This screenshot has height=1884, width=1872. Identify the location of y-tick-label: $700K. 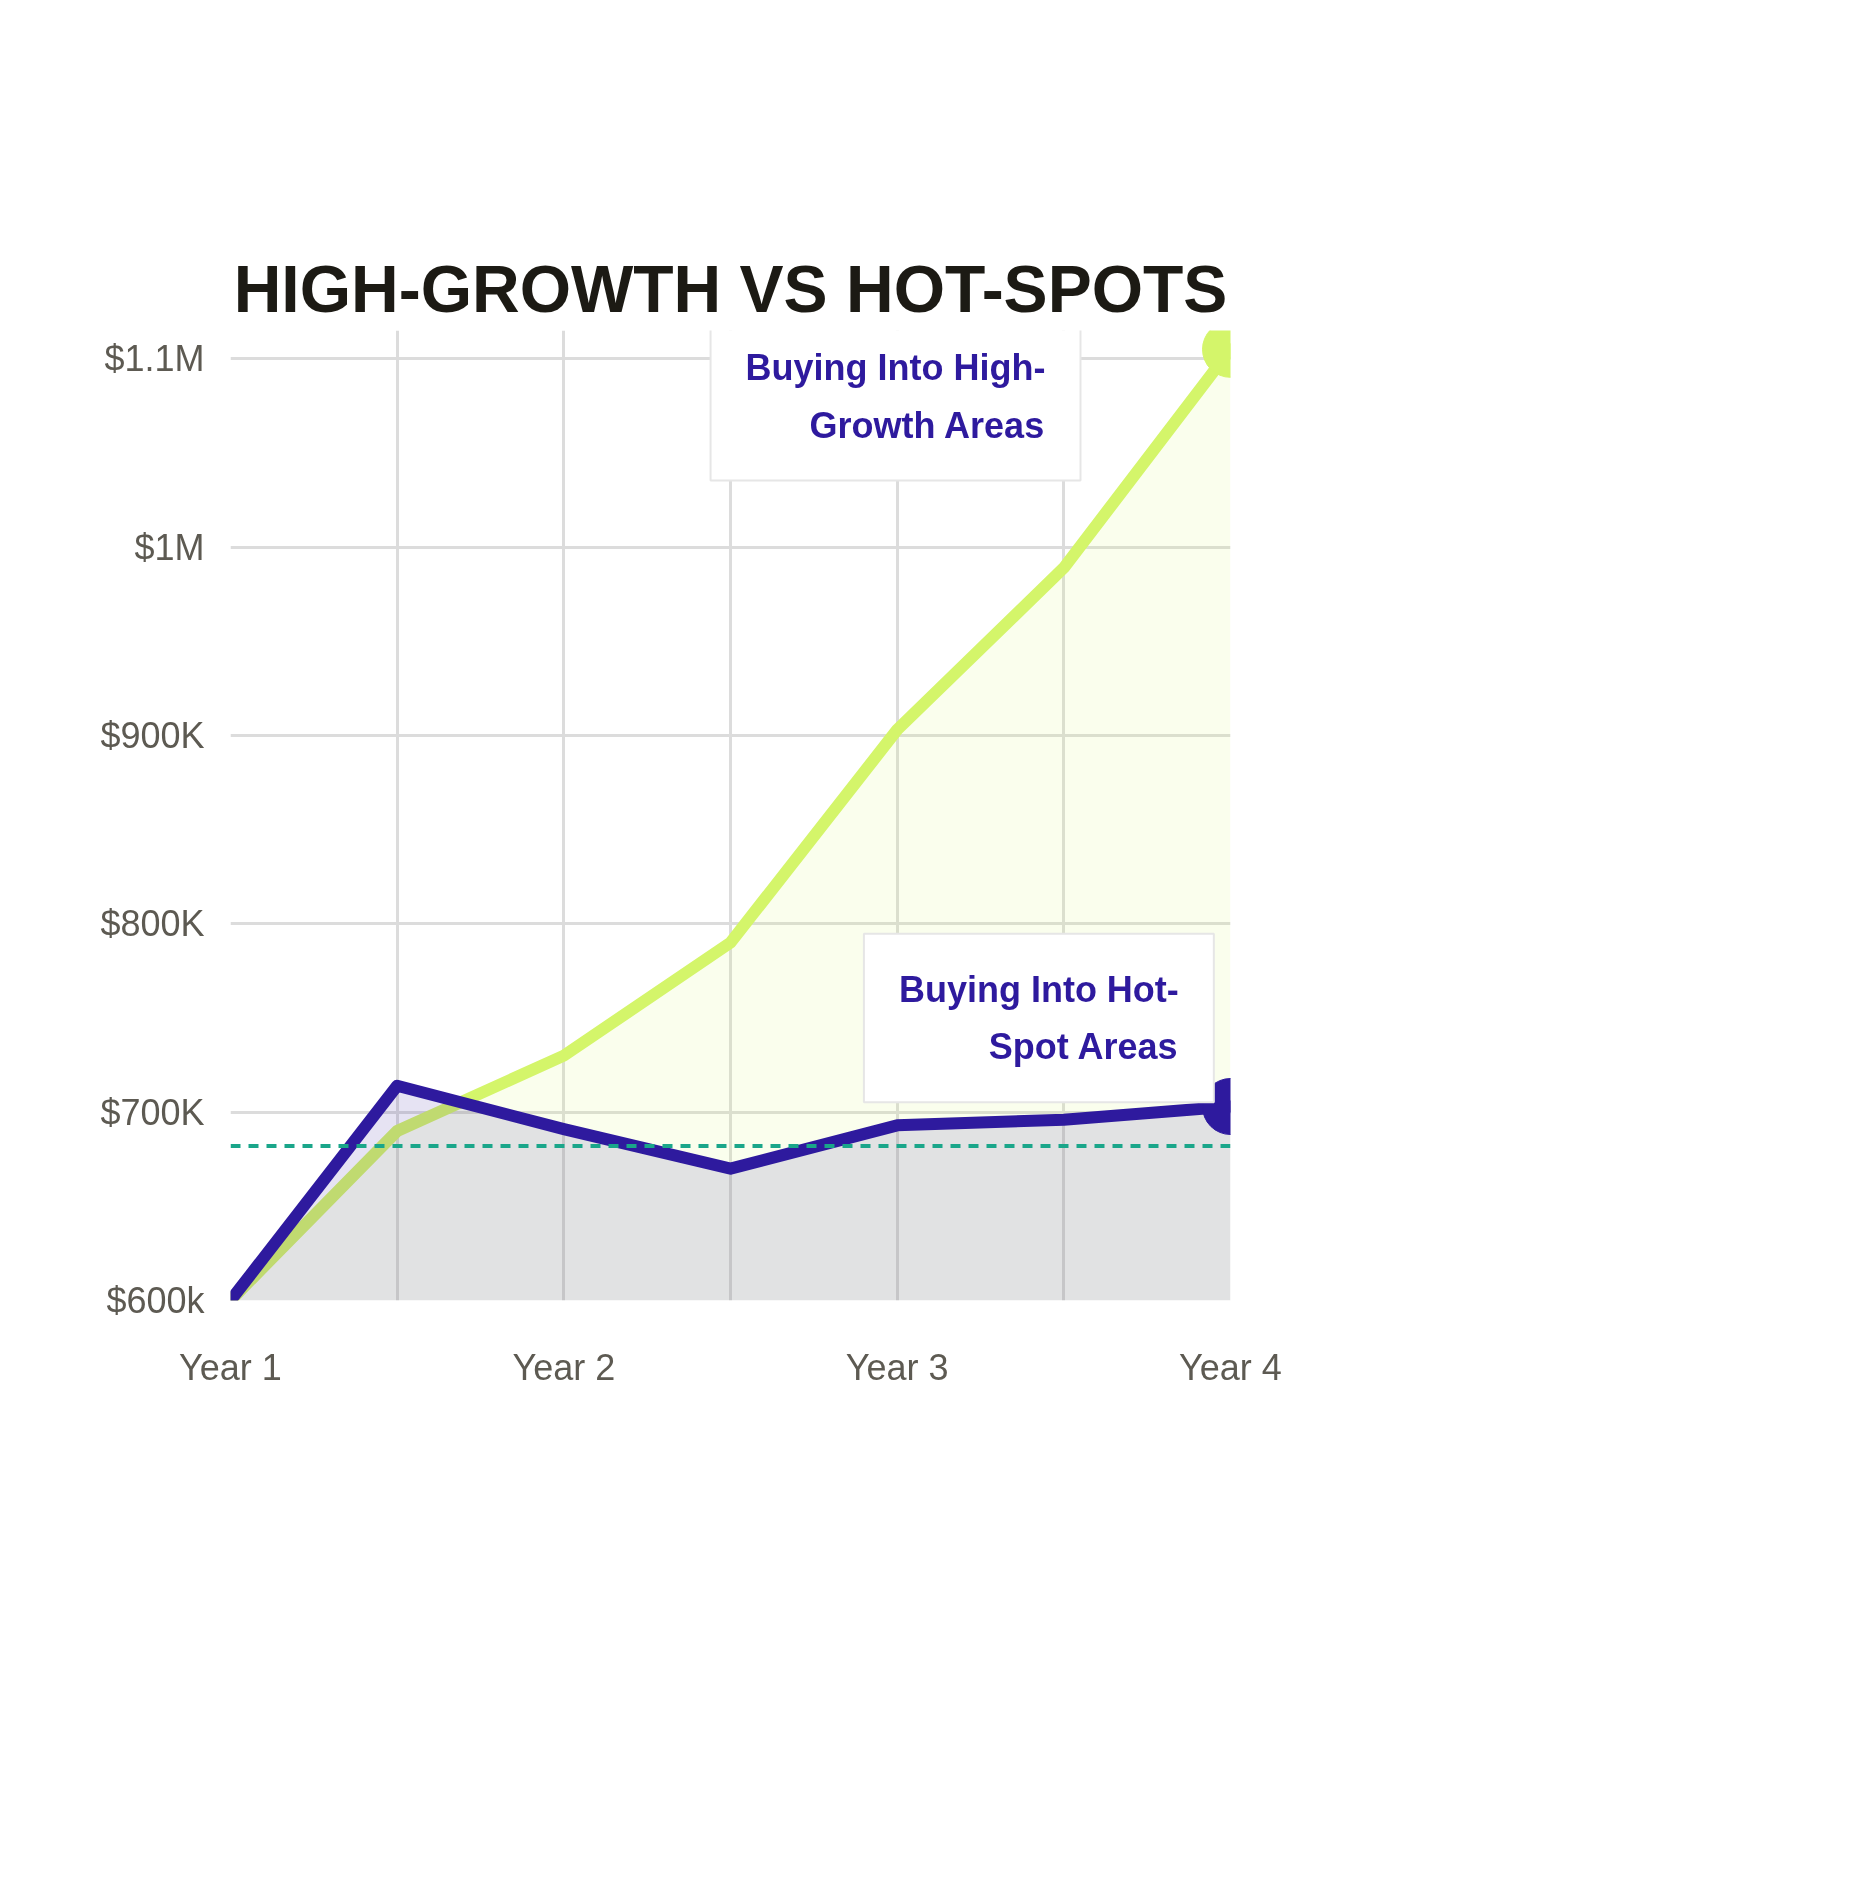
(152, 1112).